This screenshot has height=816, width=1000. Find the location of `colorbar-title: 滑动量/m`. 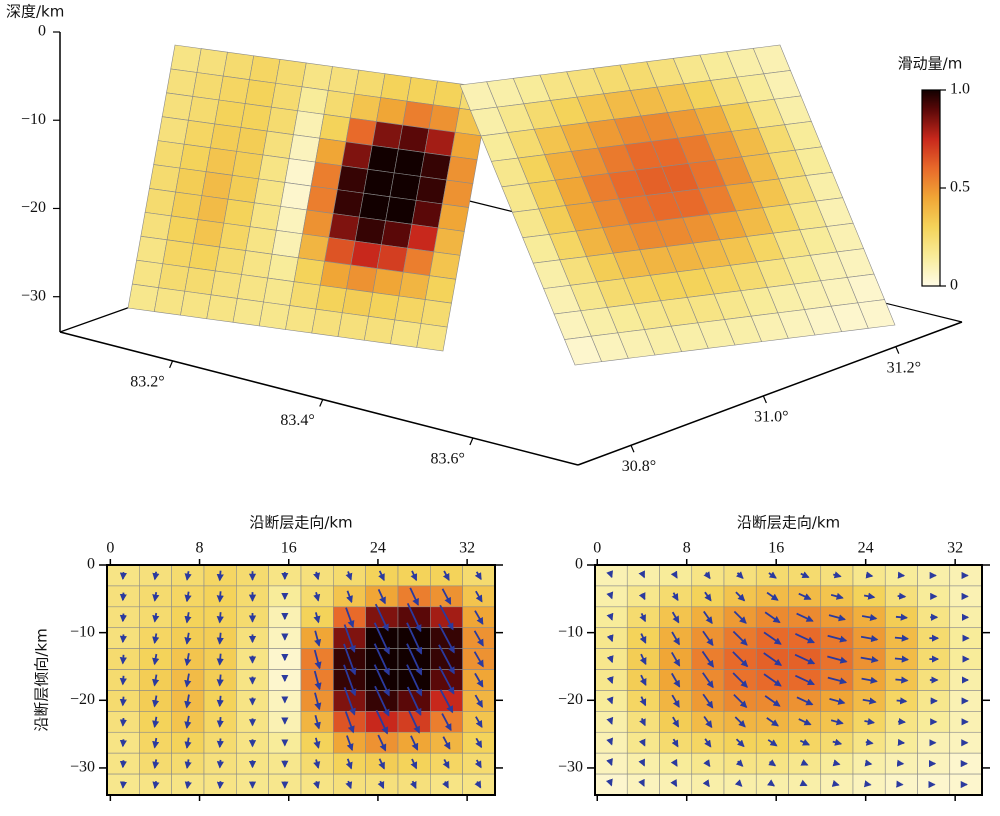

colorbar-title: 滑动量/m is located at coordinates (930, 64).